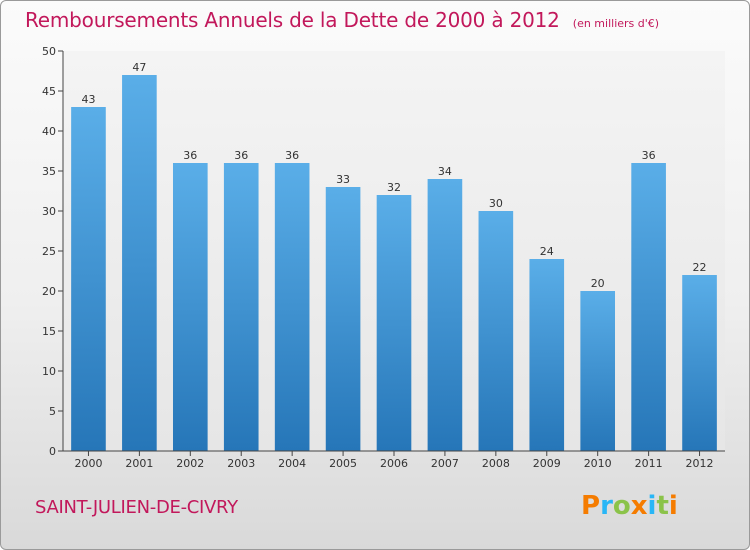 The width and height of the screenshot is (750, 550). Describe the element at coordinates (241, 463) in the screenshot. I see `x-tick-label-2003: 2003` at that location.